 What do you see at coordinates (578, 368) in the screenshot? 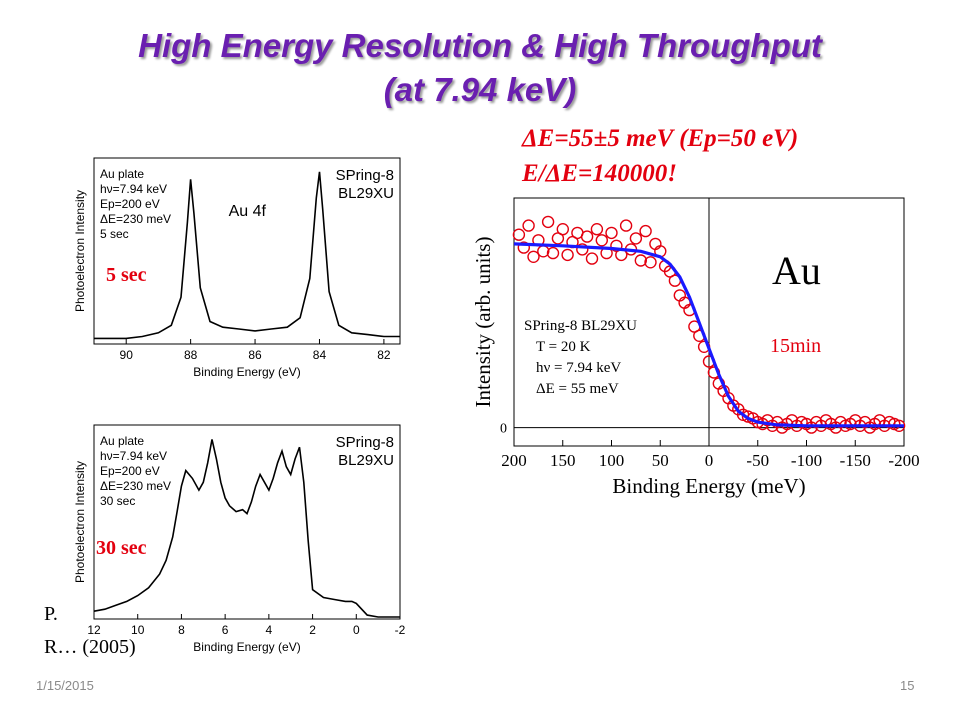
I see `annotation-text: hν = 7.94 keV` at bounding box center [578, 368].